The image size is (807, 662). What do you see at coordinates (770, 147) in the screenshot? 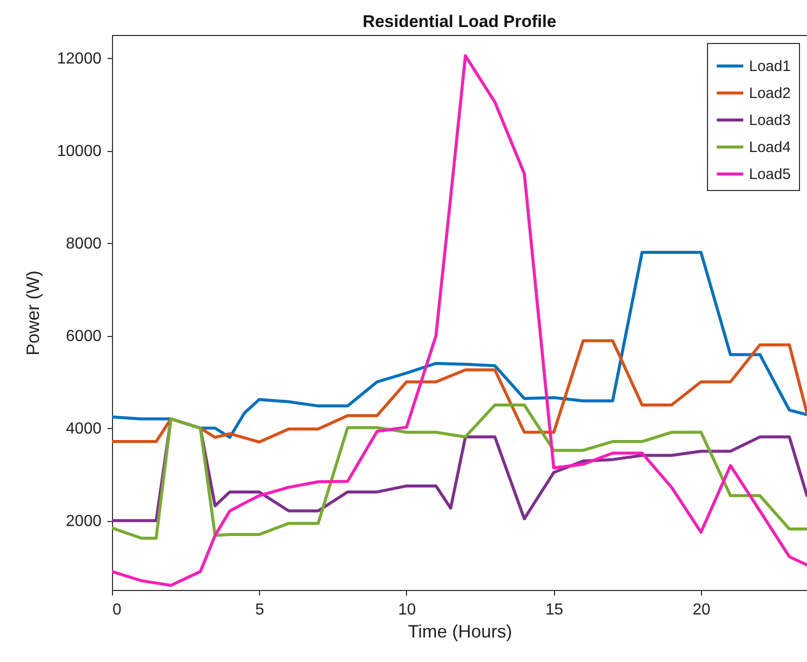
I see `legend-label: Load4` at bounding box center [770, 147].